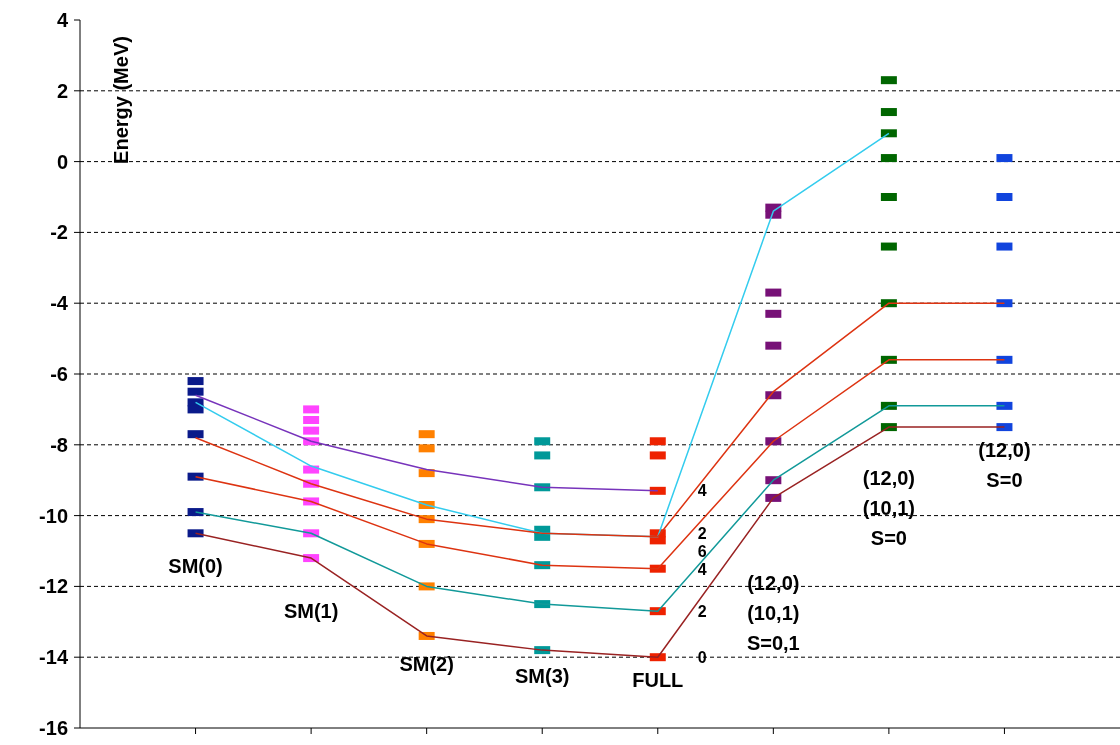 This screenshot has width=1120, height=745. What do you see at coordinates (426, 664) in the screenshot?
I see `x-tick-label: SM(2)` at bounding box center [426, 664].